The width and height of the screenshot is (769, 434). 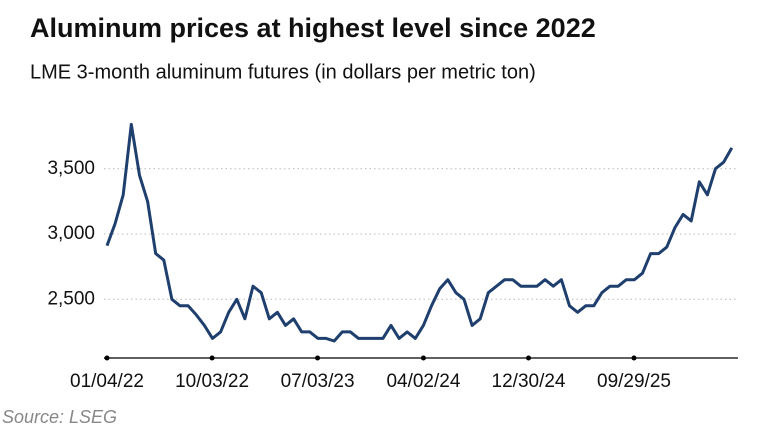 I want to click on x-tick-label: 09/29/25, so click(x=634, y=381).